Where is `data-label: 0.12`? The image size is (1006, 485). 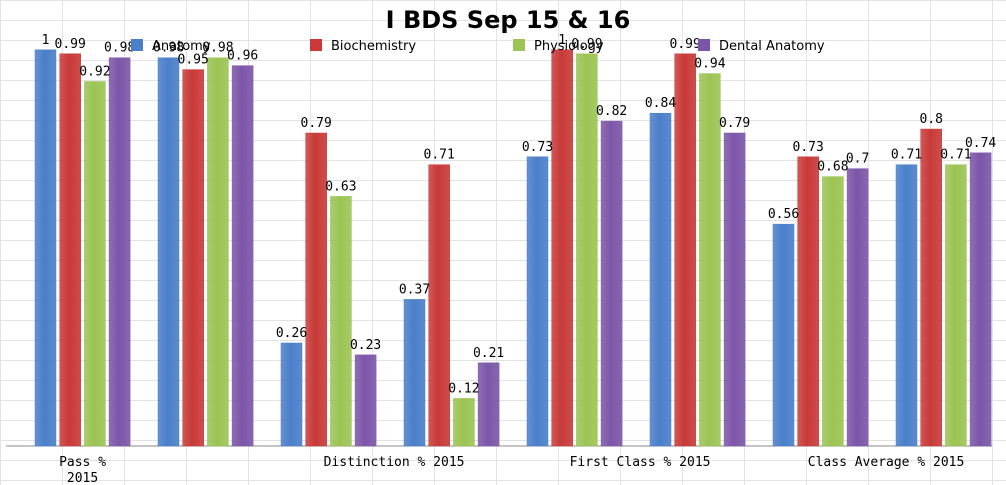 data-label: 0.12 is located at coordinates (463, 388).